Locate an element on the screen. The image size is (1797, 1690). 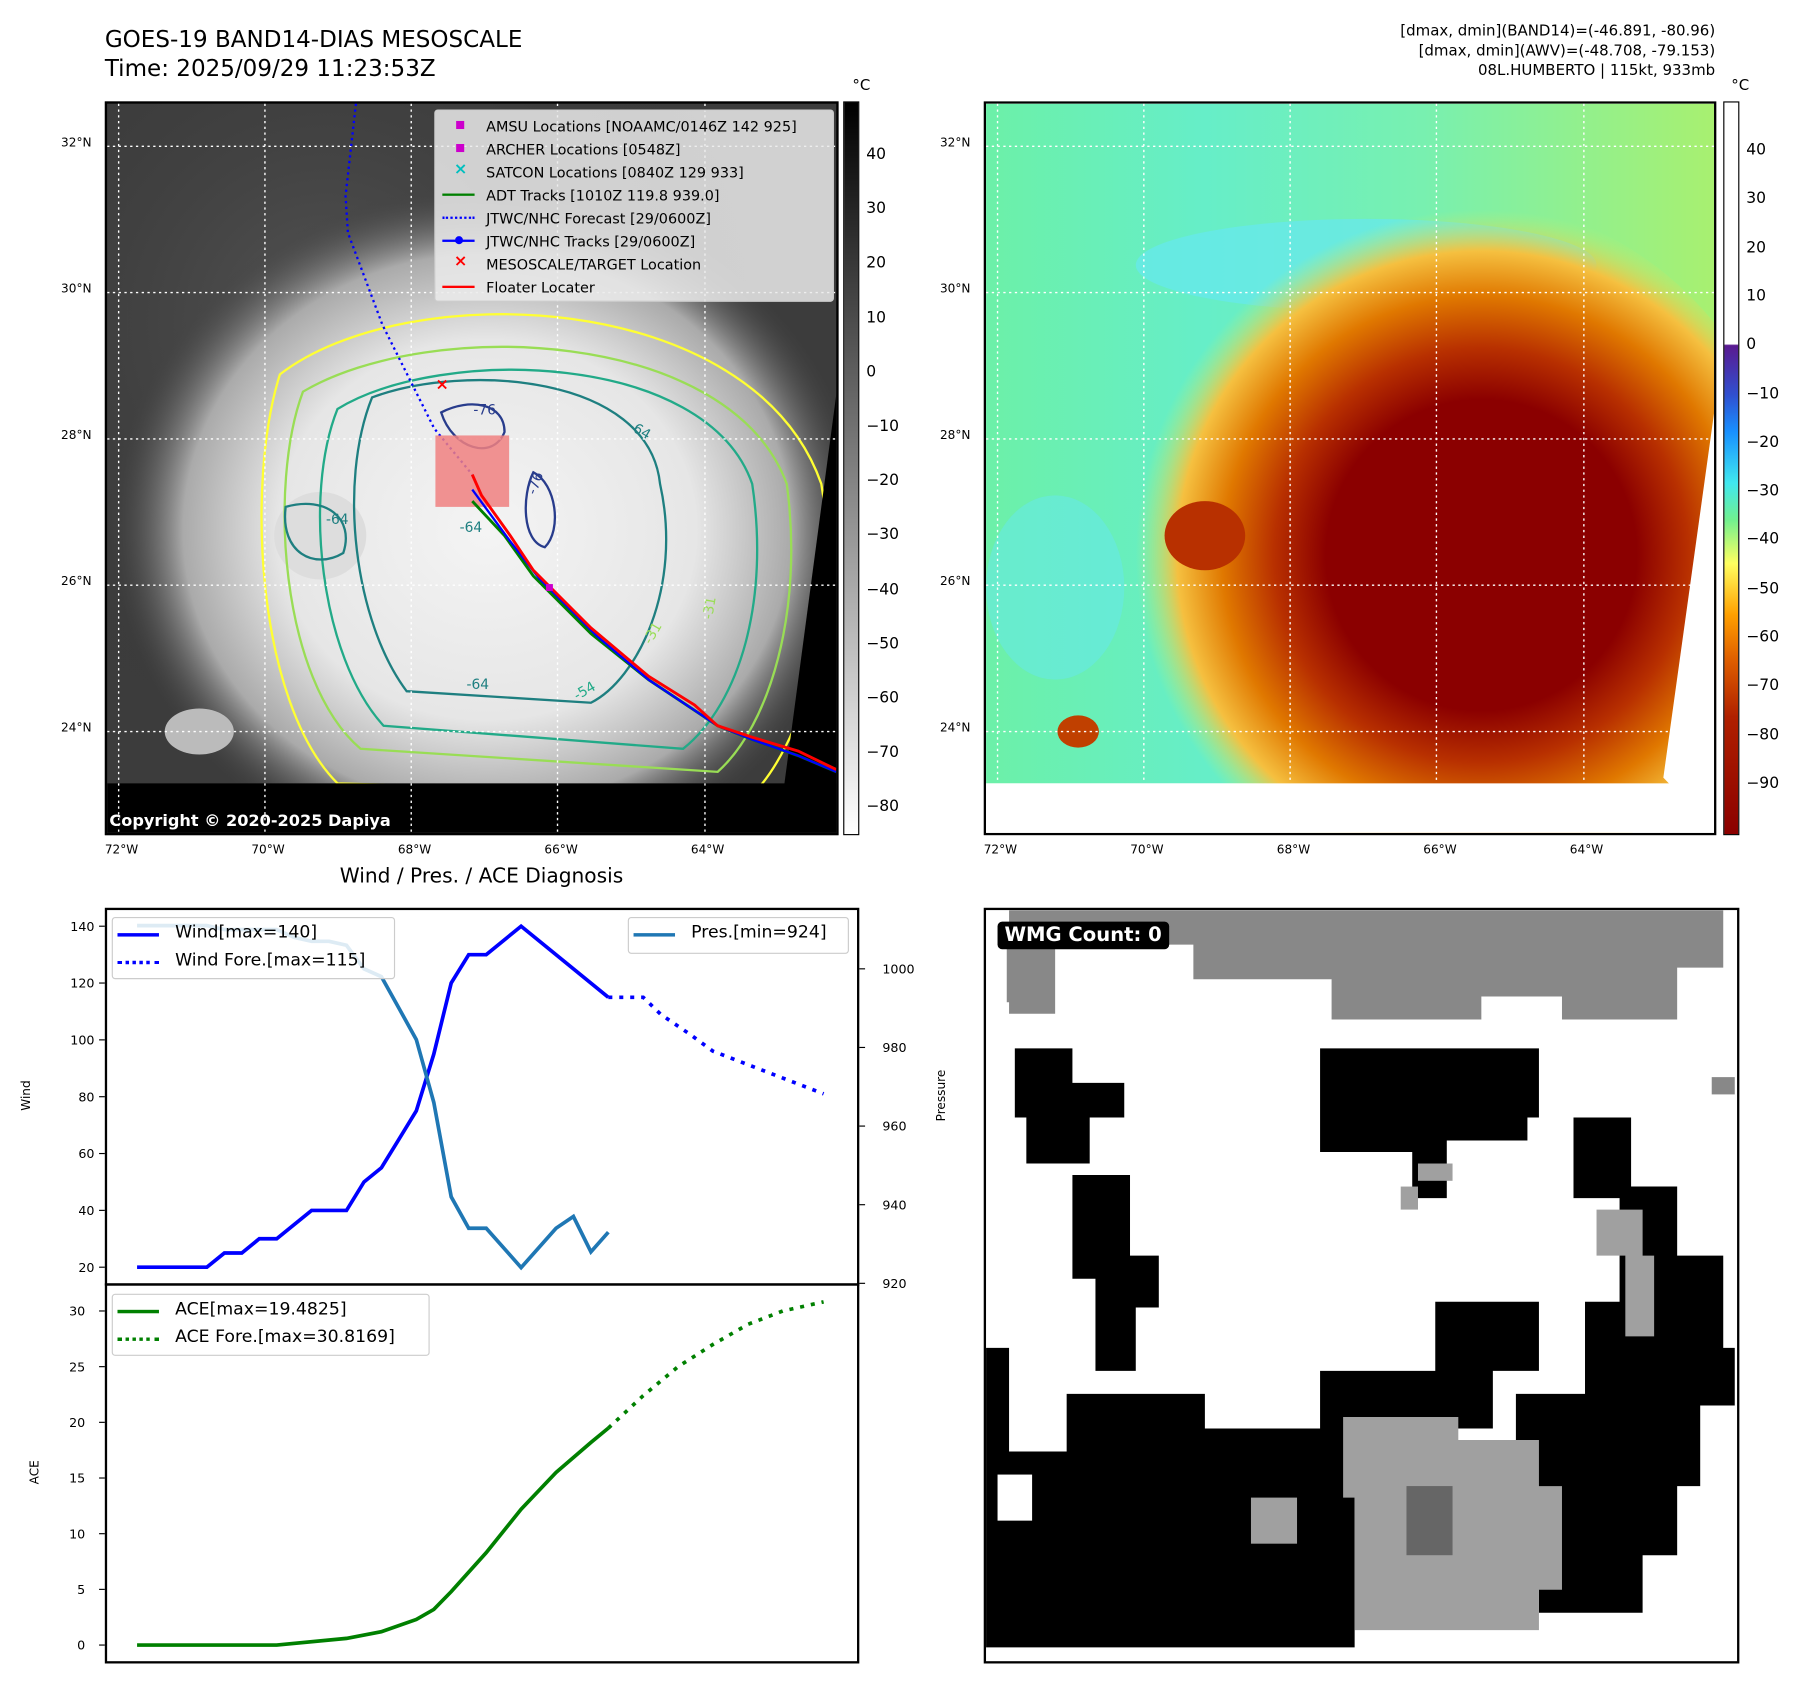
legend-symbol-x-icon: × is located at coordinates (460, 169).